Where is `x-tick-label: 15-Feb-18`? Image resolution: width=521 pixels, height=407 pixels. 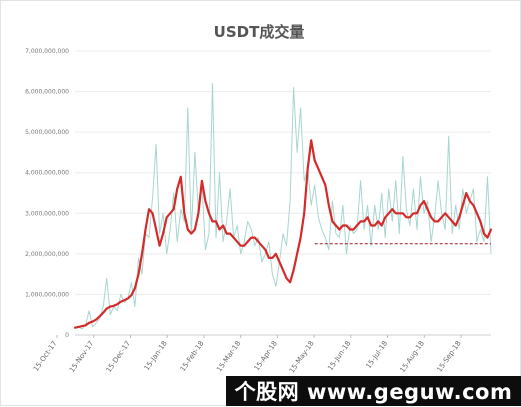
x-tick-label: 15-Feb-18 is located at coordinates (192, 356).